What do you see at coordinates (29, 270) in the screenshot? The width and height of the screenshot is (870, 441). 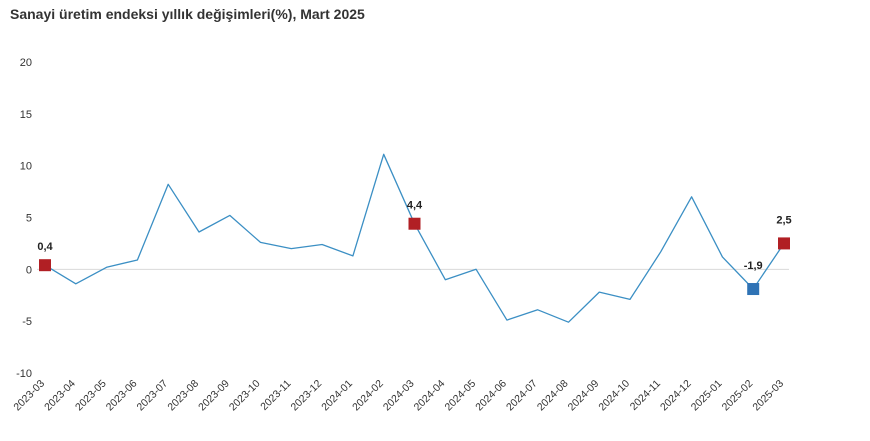 I see `y-tick-label: 0` at bounding box center [29, 270].